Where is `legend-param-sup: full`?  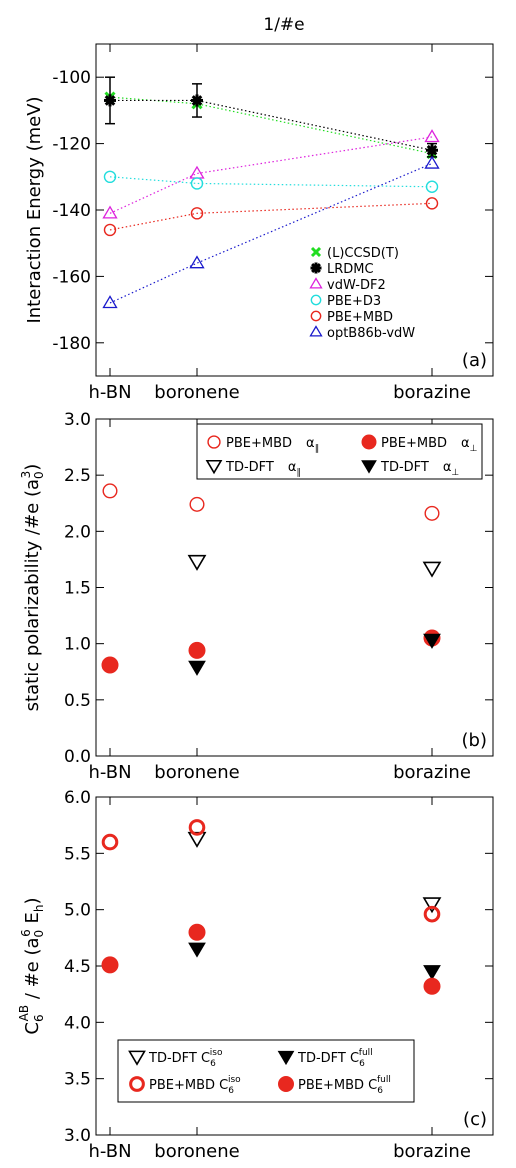
legend-param-sup: full is located at coordinates (384, 1080).